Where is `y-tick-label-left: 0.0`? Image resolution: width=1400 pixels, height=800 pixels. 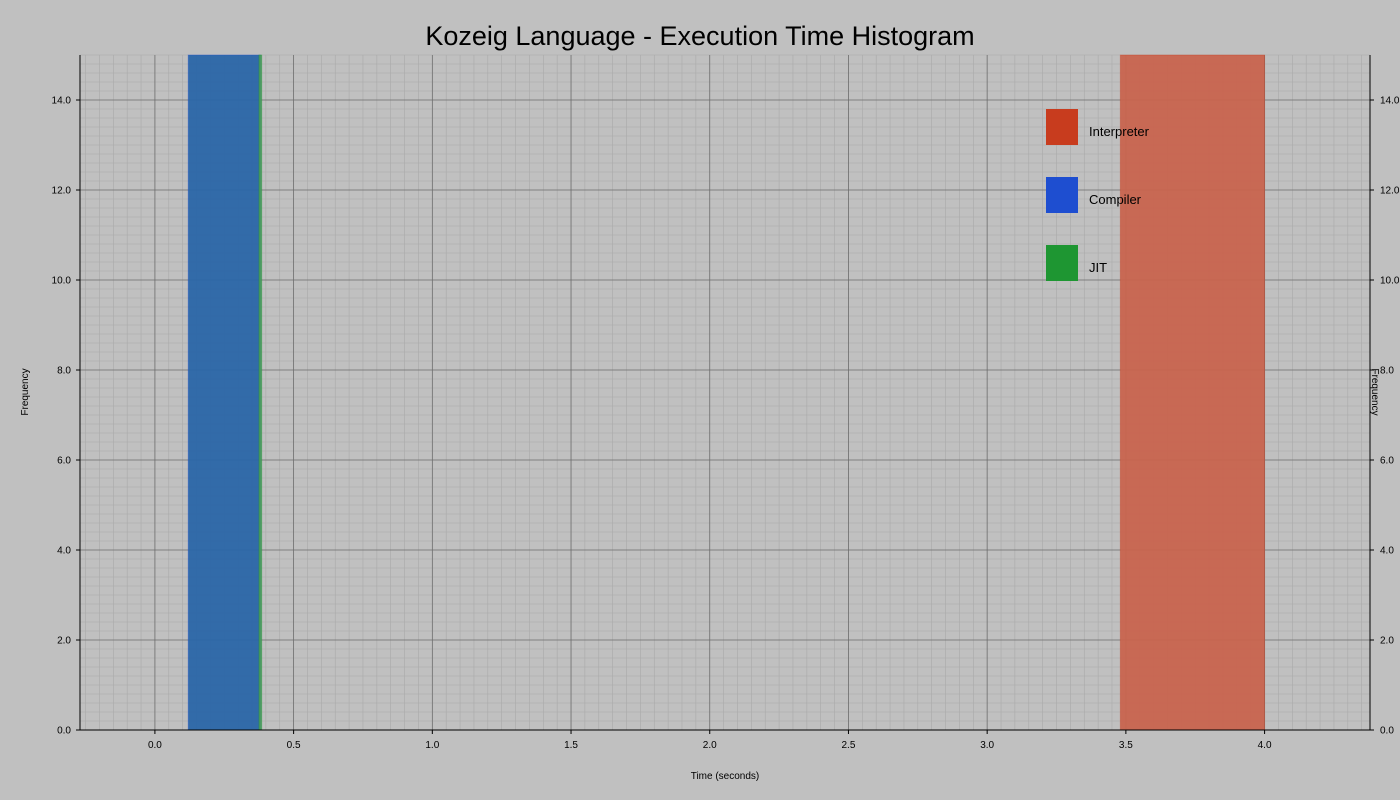
y-tick-label-left: 0.0 is located at coordinates (64, 731).